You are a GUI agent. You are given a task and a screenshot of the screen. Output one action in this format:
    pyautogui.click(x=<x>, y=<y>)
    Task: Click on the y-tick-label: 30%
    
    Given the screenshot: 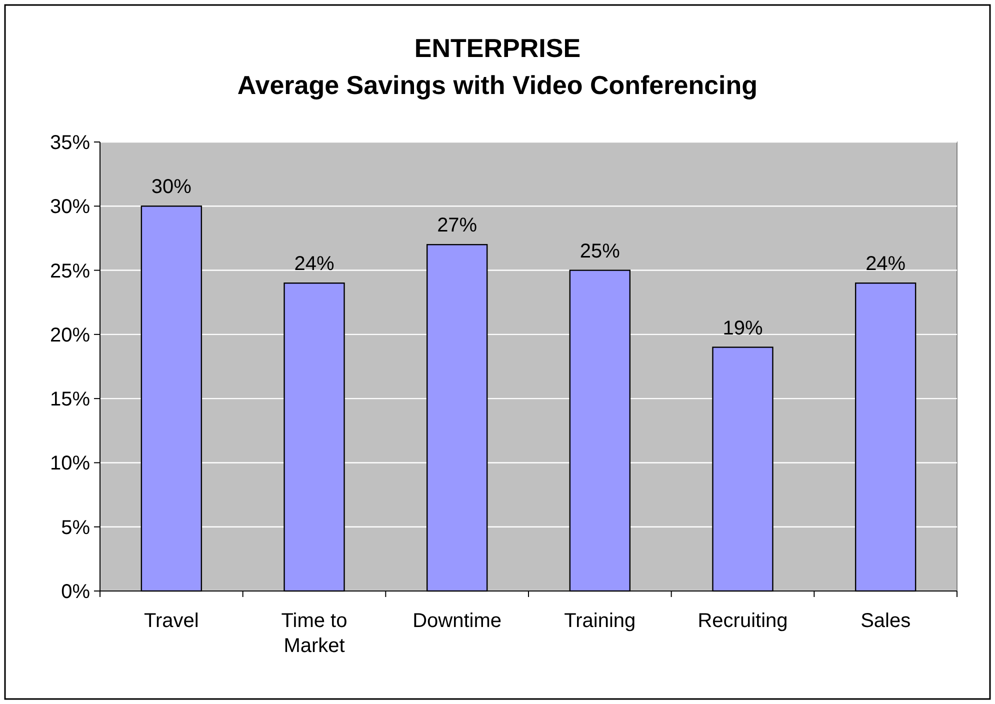 What is the action you would take?
    pyautogui.click(x=70, y=207)
    